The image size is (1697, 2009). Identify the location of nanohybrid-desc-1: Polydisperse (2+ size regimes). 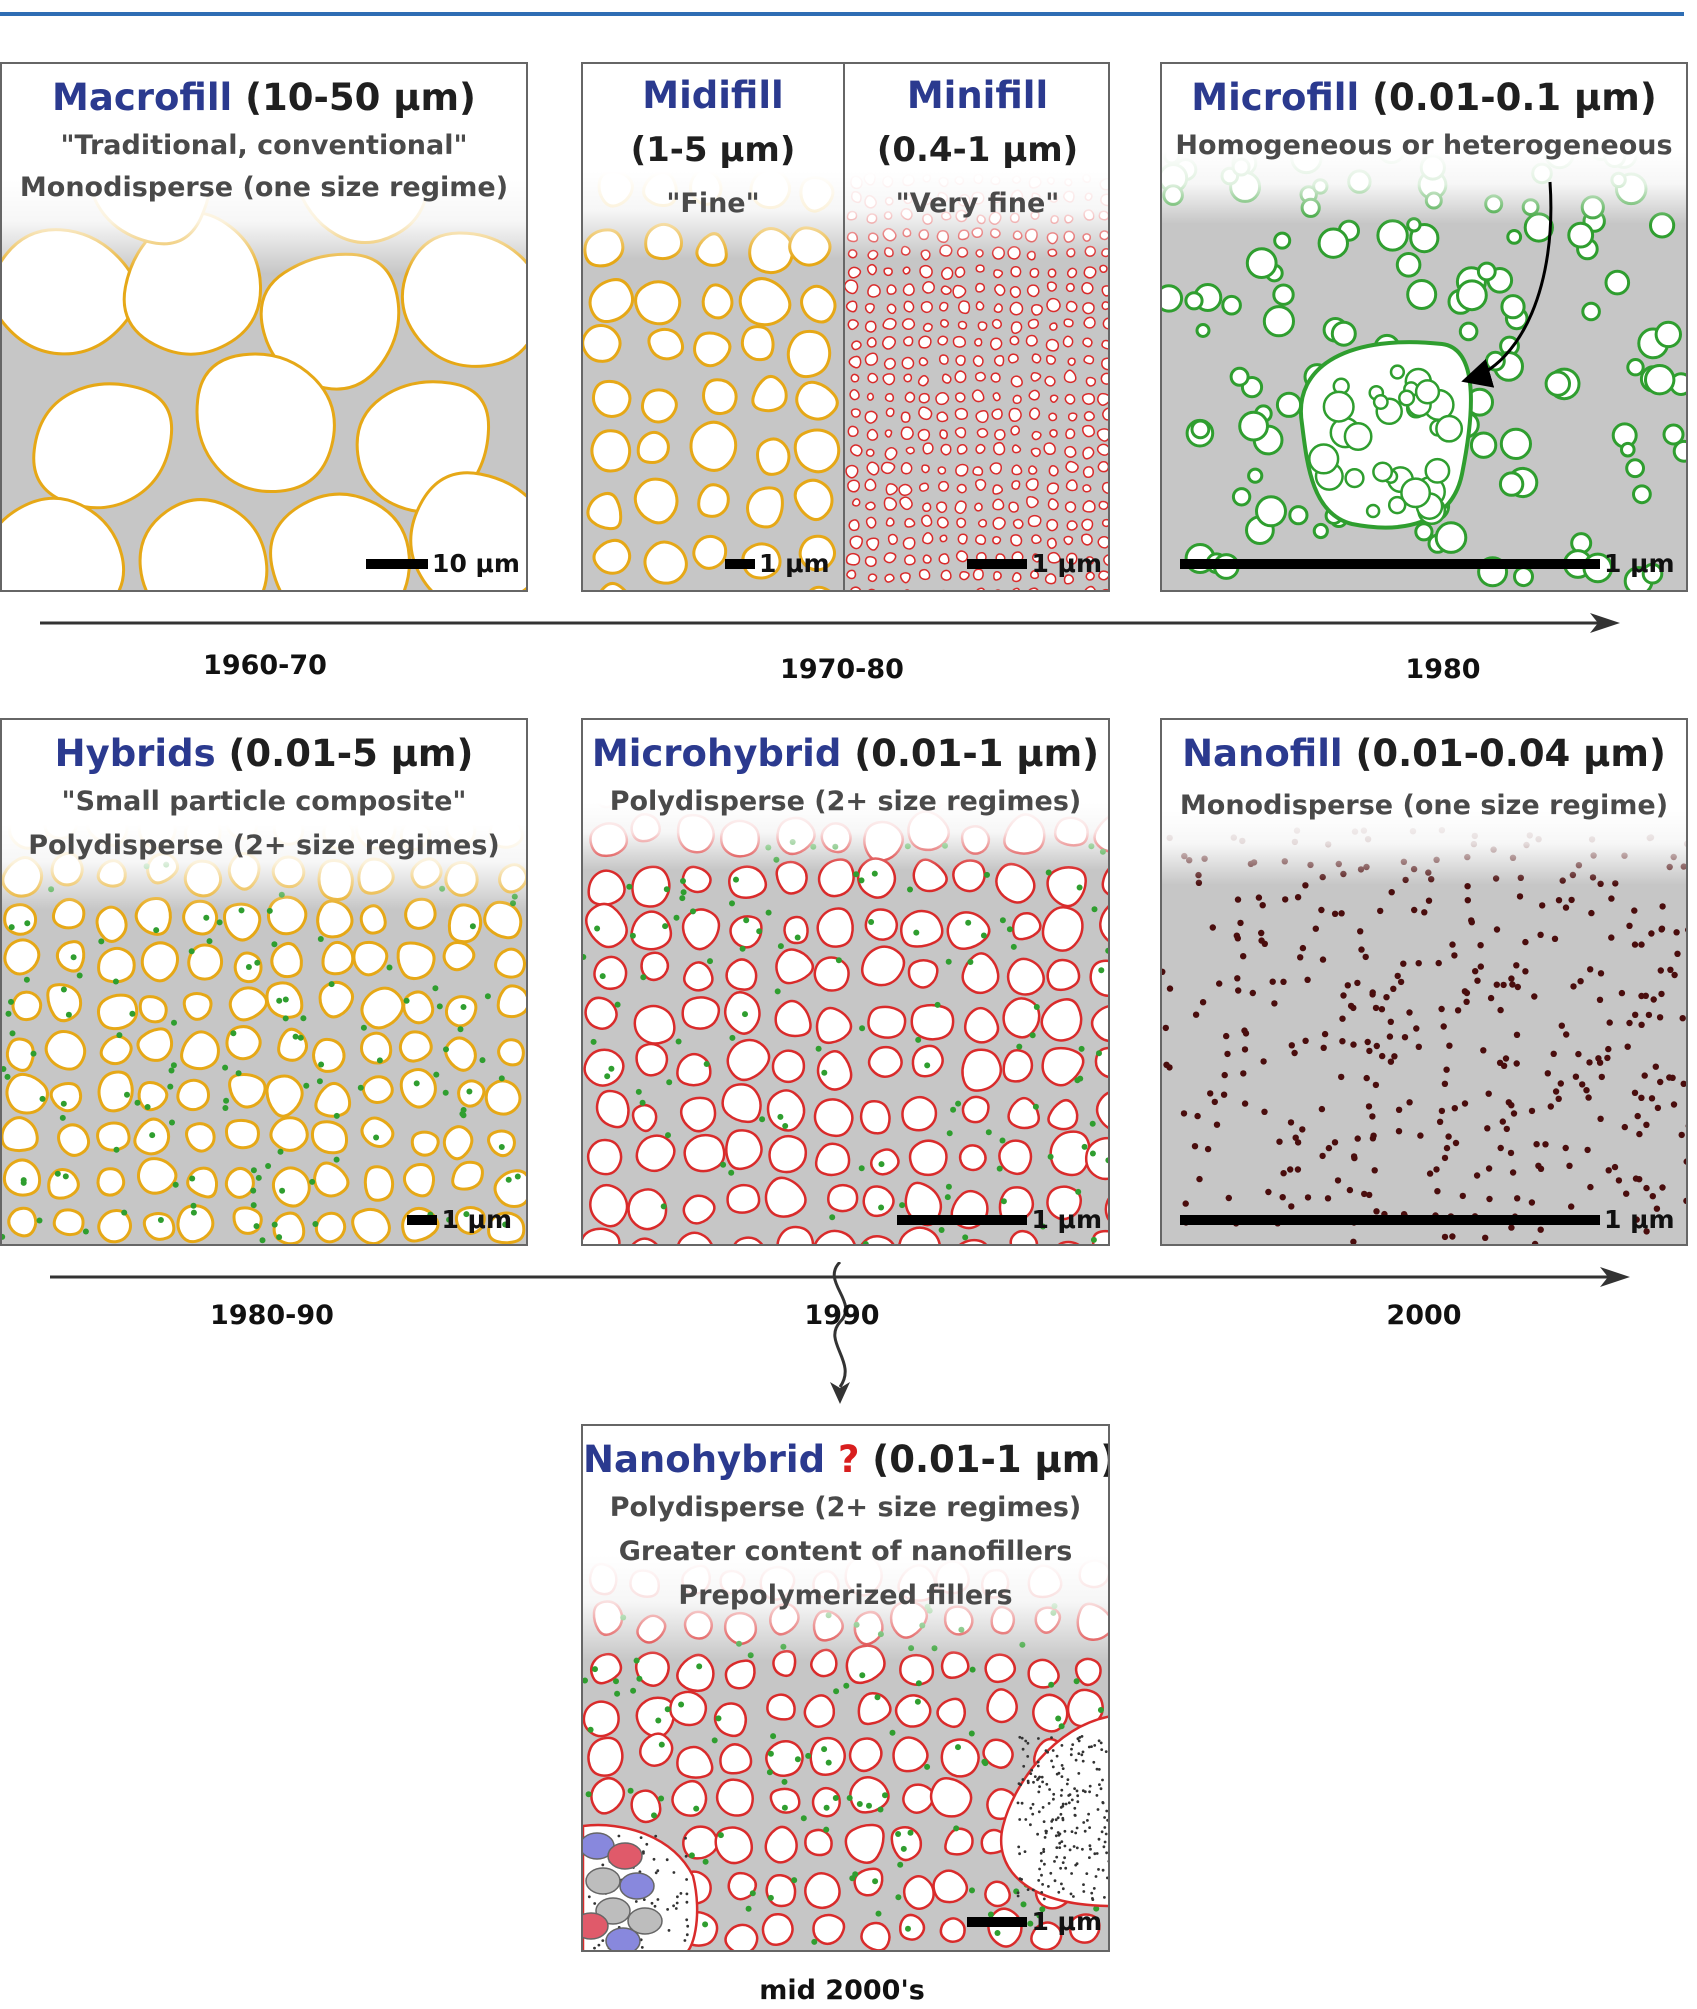
(845, 1507).